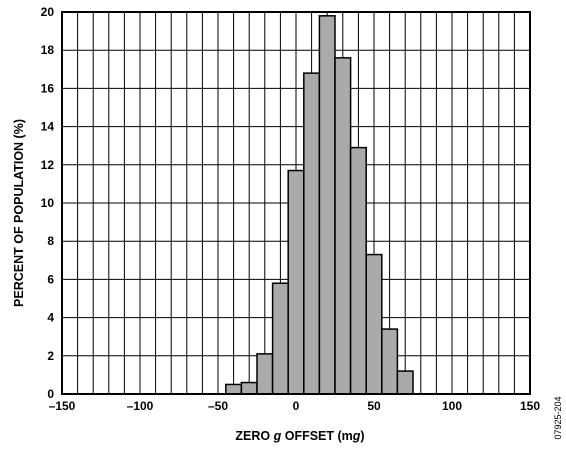 The image size is (566, 452). What do you see at coordinates (19, 213) in the screenshot?
I see `y-axis-label: PERCENT OF POPULATION (%)` at bounding box center [19, 213].